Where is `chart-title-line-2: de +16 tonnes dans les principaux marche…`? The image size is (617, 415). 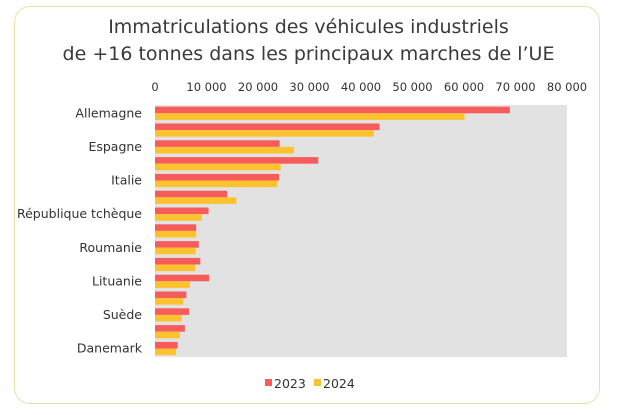 chart-title-line-2: de +16 tonnes dans les principaux marche… is located at coordinates (308, 54).